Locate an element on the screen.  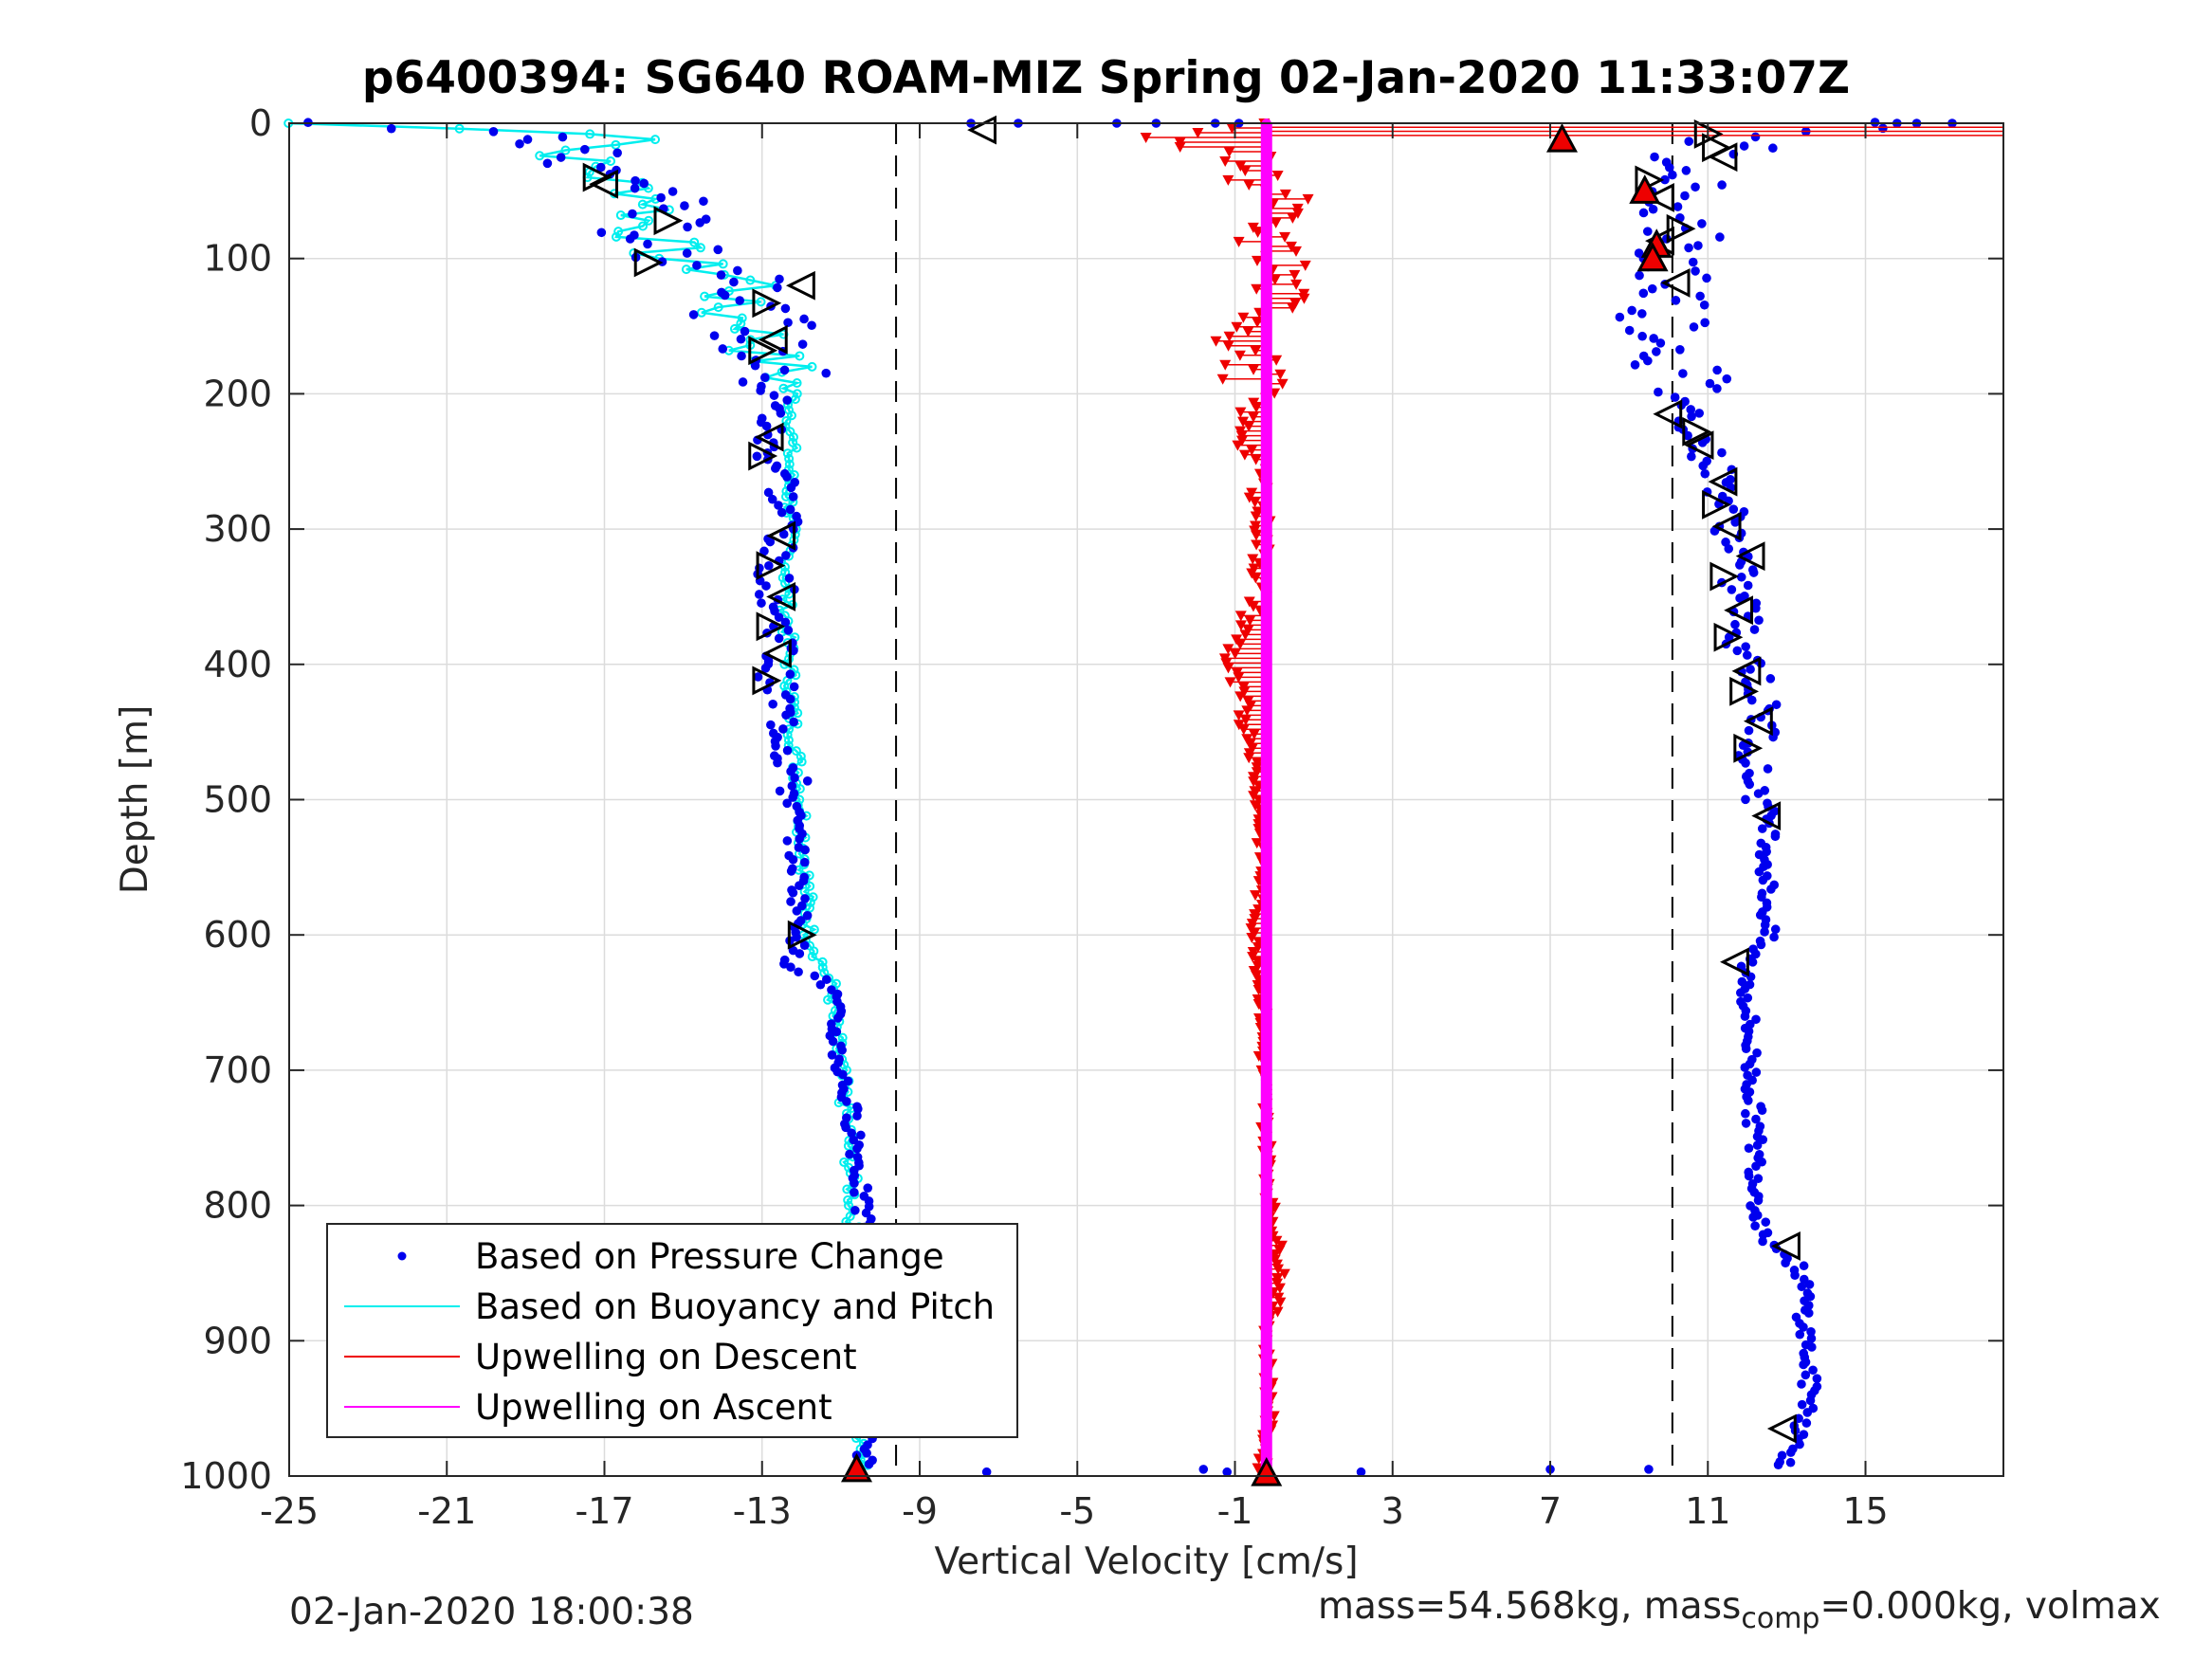
x-tick-label: 3 is located at coordinates (1392, 1511).